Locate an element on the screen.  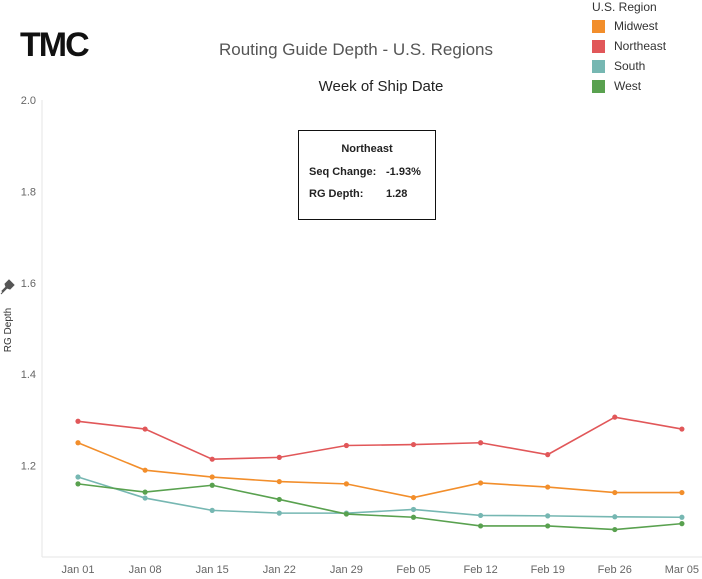
x-tick-label: Feb 26 is located at coordinates (615, 570).